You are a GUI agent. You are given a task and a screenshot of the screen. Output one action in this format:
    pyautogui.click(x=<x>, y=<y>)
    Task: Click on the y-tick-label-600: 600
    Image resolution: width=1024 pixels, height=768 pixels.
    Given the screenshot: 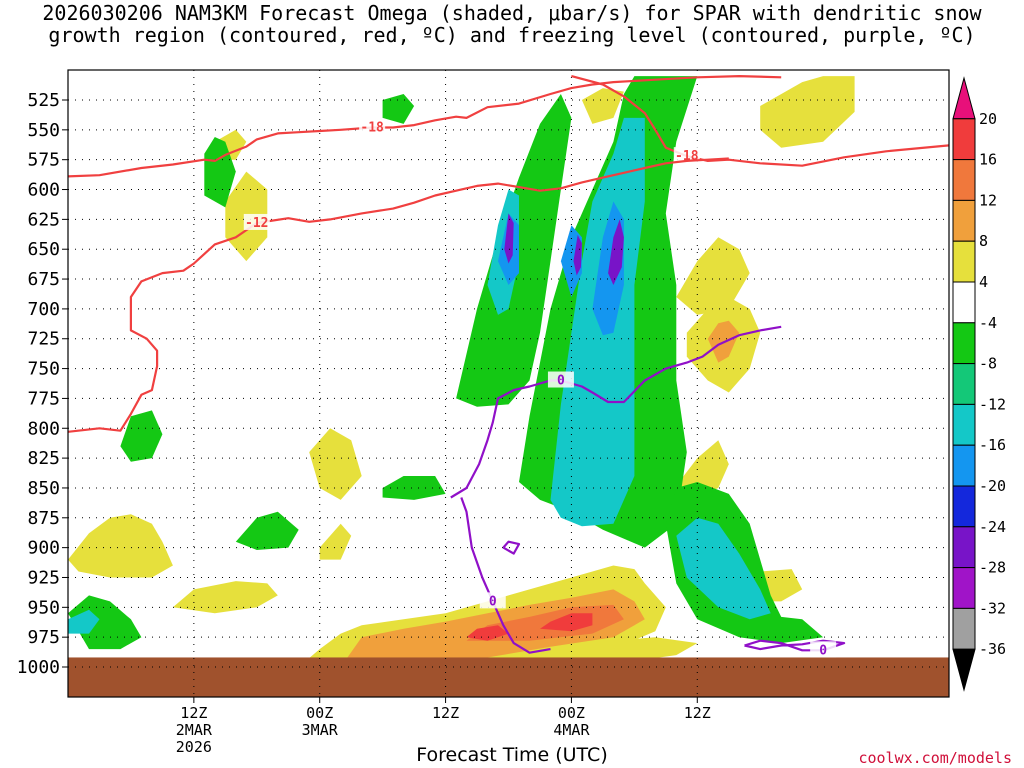 What is the action you would take?
    pyautogui.click(x=43, y=190)
    